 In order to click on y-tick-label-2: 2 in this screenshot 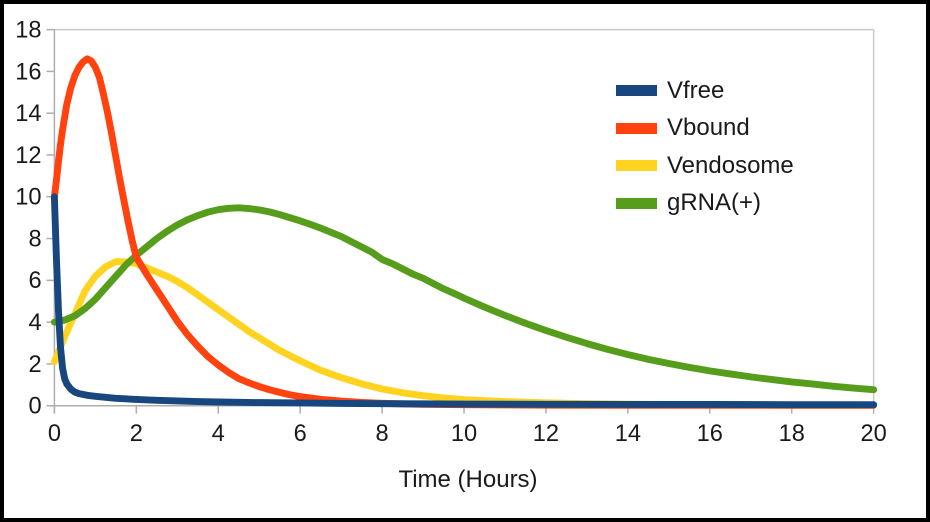, I will do `click(34, 365)`.